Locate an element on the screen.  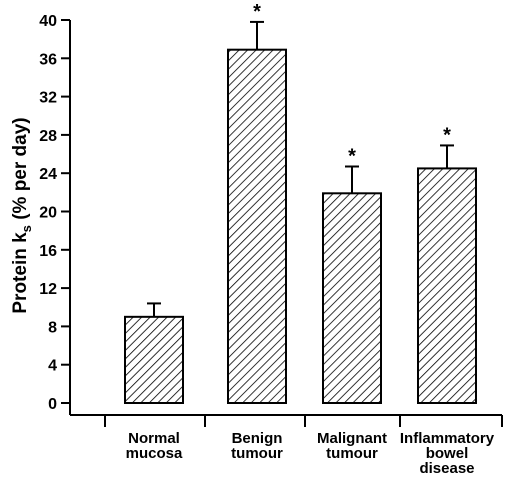
y-axis-label: Protein ks (% per day) is located at coordinates (22, 215).